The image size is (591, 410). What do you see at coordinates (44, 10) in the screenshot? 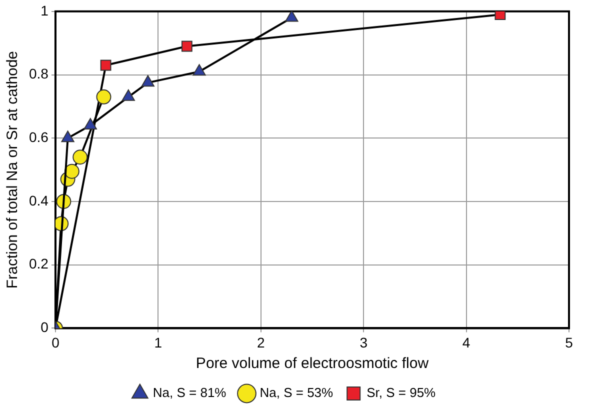
I see `y-tick-label: 1` at bounding box center [44, 10].